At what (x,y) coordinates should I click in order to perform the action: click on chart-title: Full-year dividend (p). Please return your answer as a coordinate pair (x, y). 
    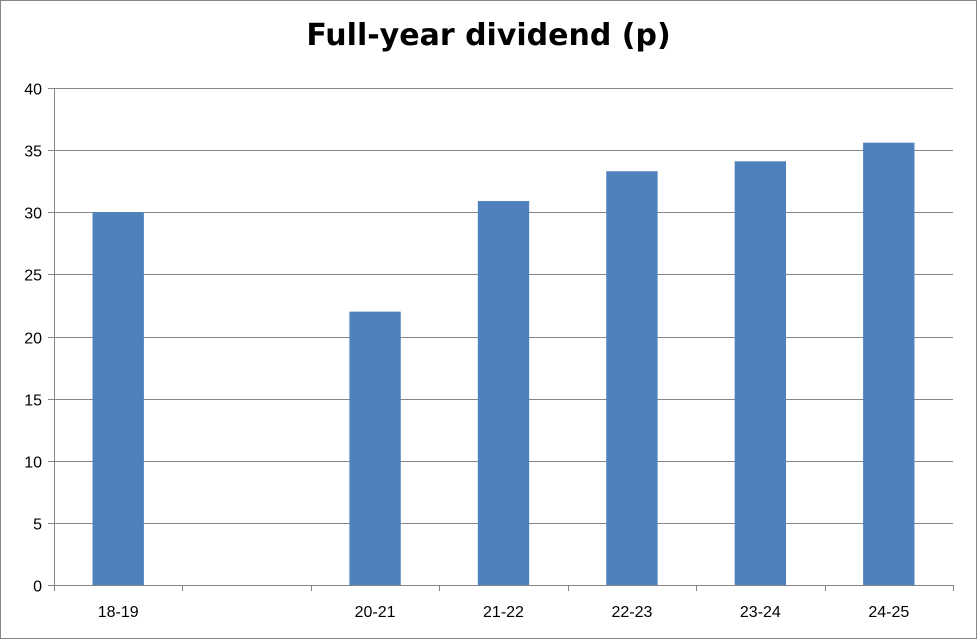
    Looking at the image, I should click on (488, 35).